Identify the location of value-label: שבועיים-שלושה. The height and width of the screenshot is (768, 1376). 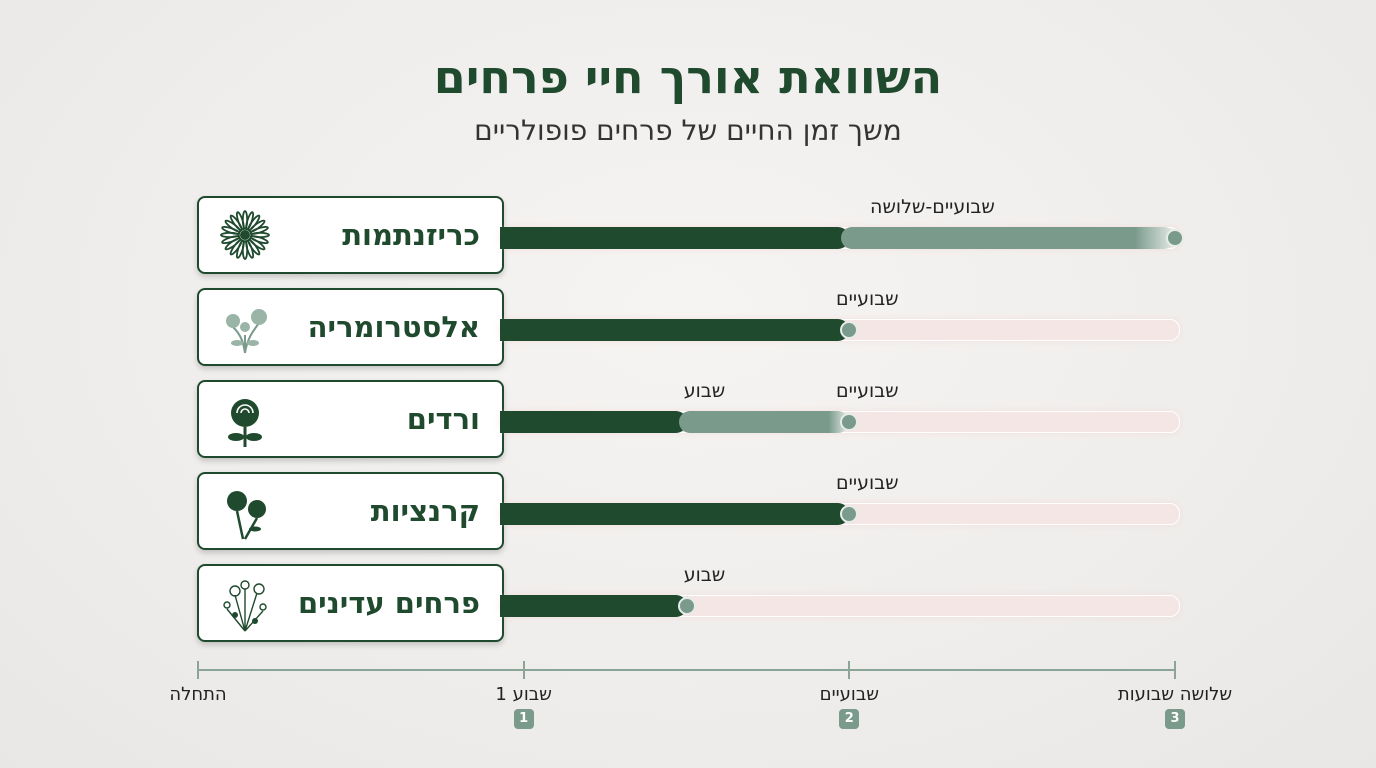
(932, 207).